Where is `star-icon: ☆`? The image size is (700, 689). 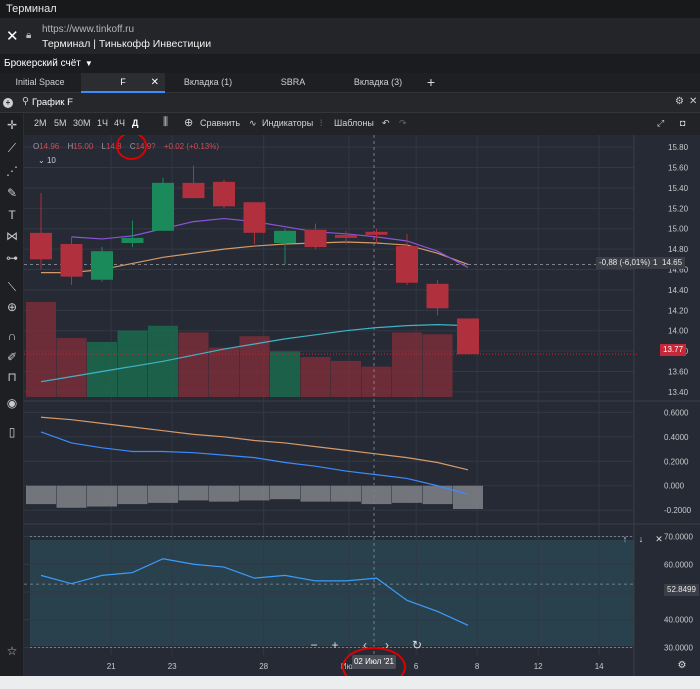
star-icon: ☆ is located at coordinates (12, 651).